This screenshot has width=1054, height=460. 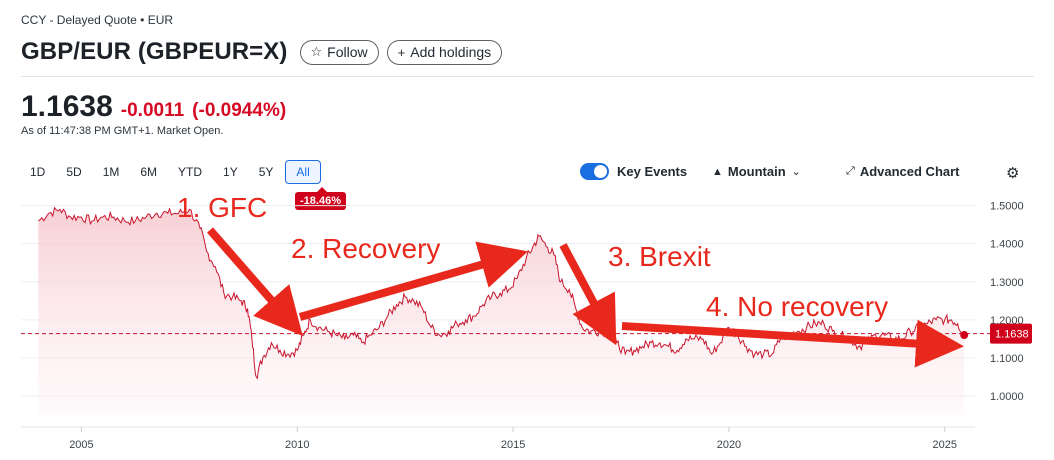 I want to click on toggle-knob, so click(x=600, y=171).